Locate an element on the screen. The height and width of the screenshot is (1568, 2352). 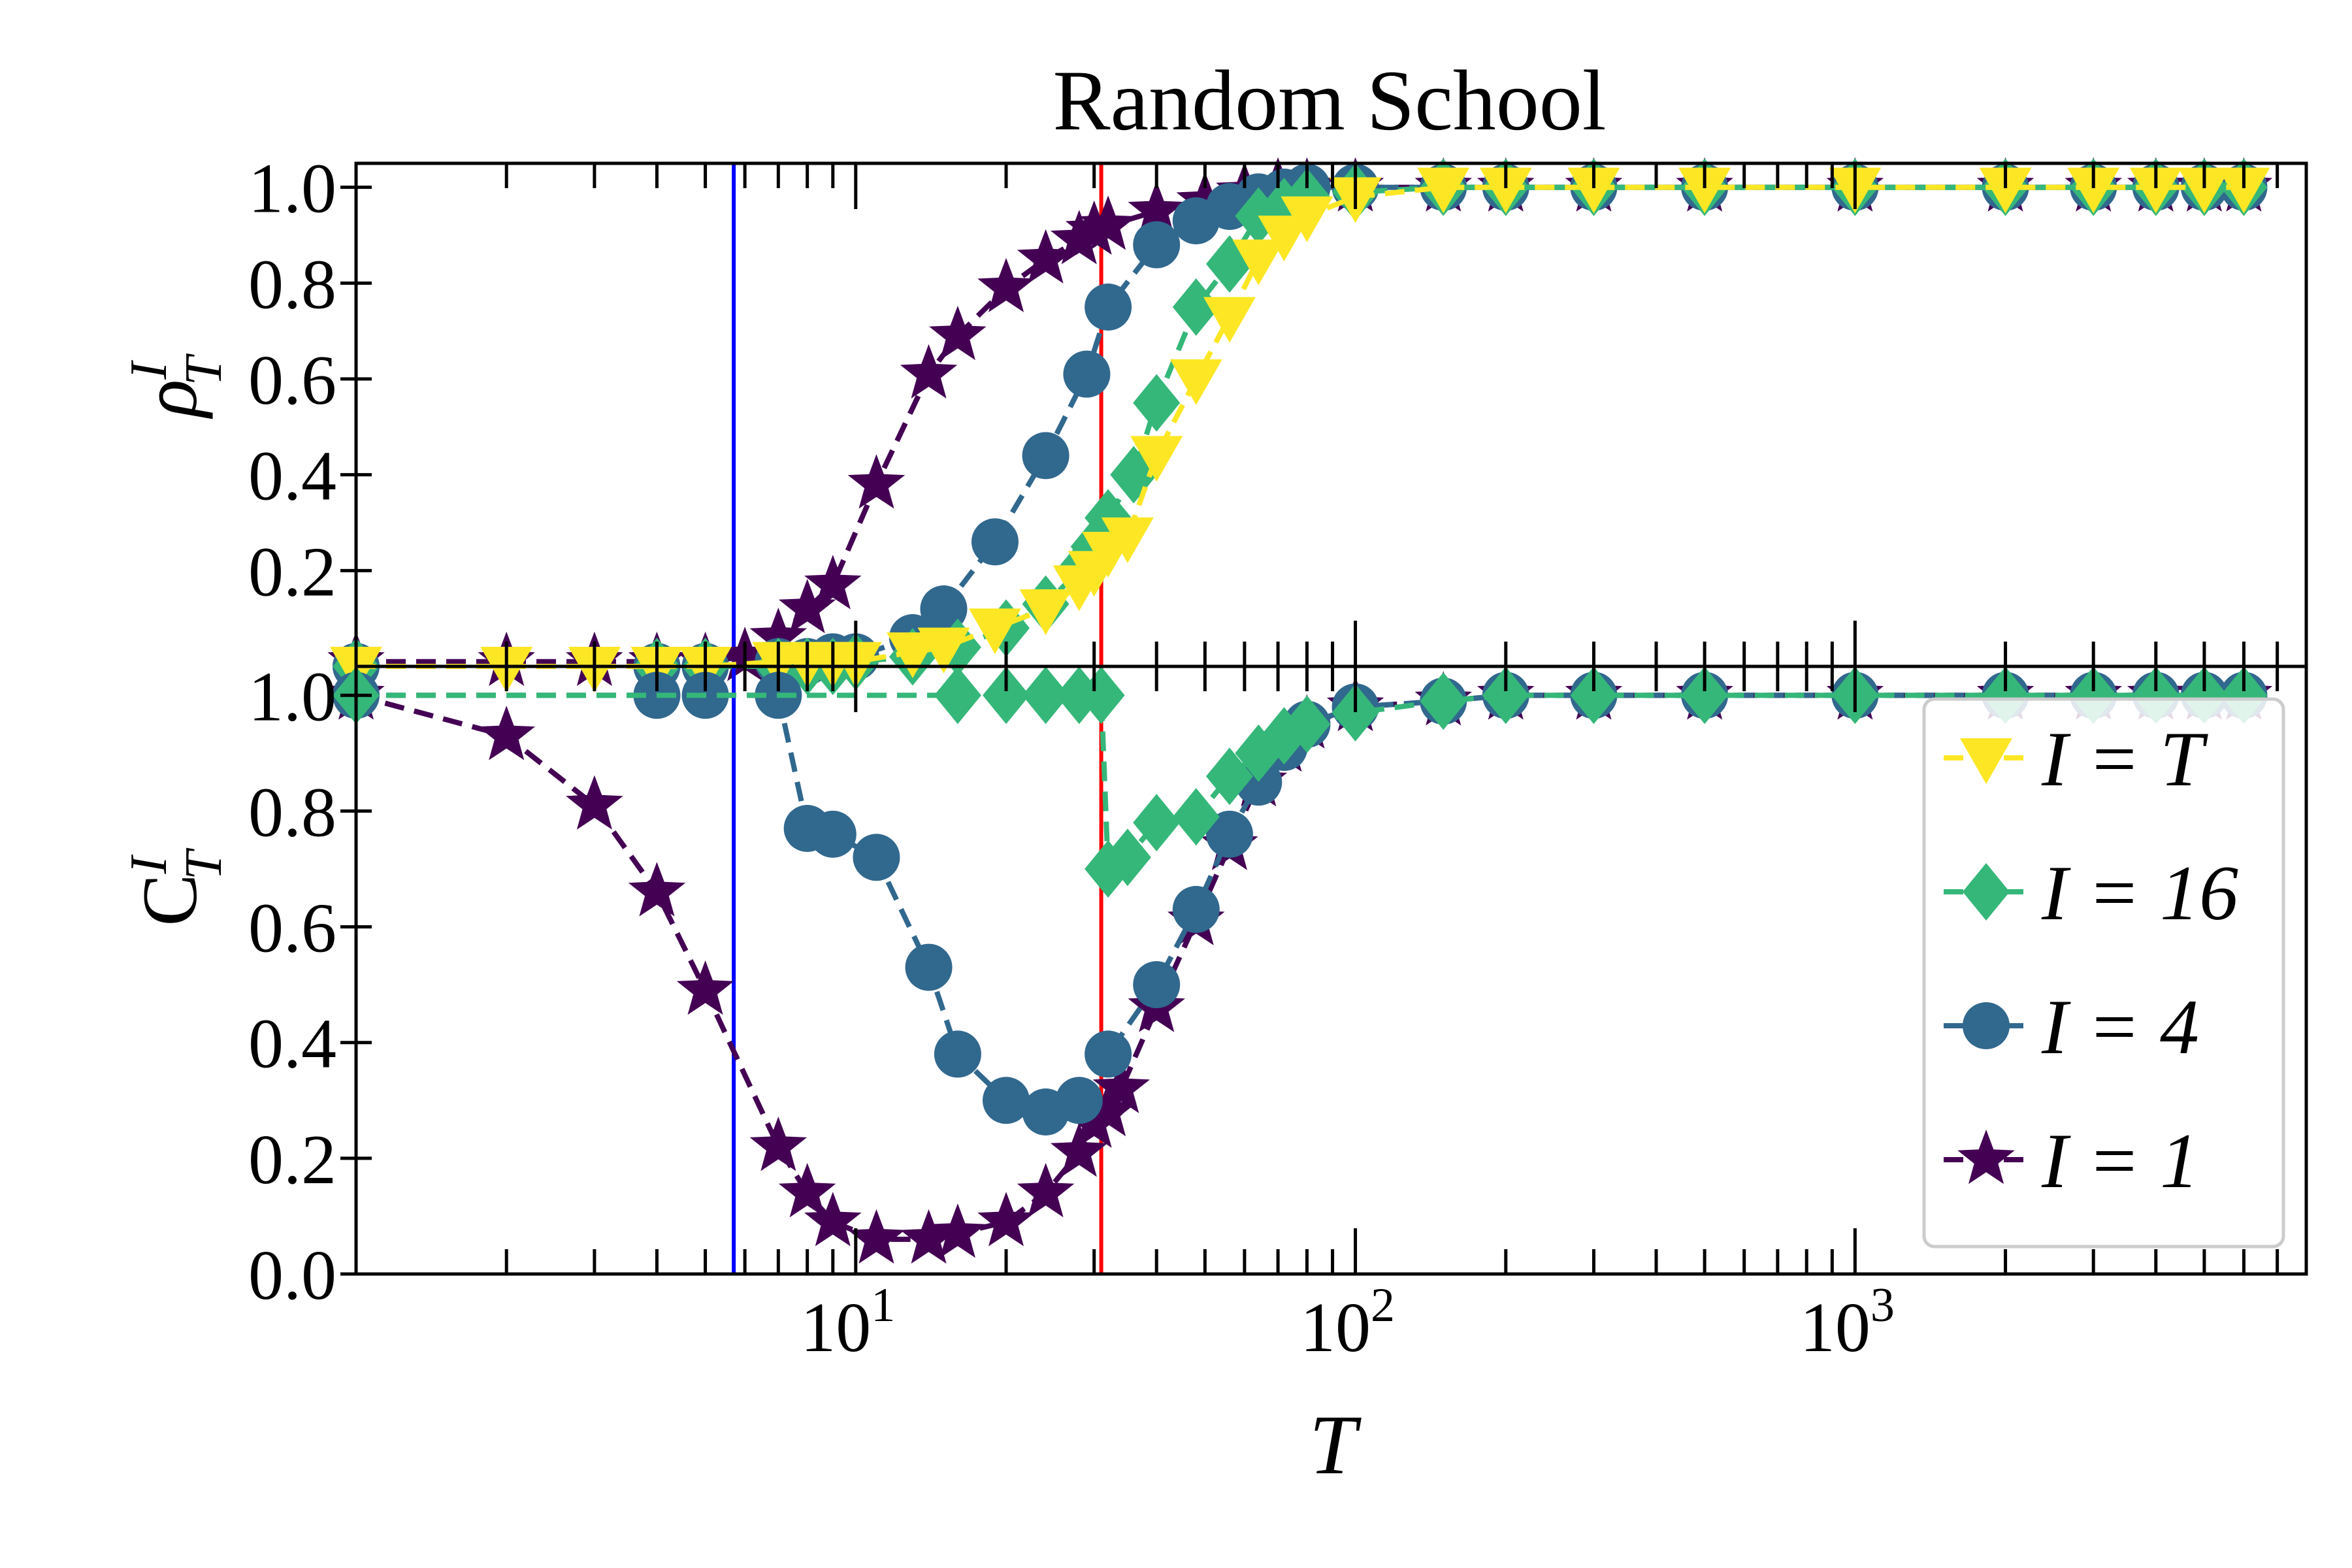
legend-label: I = 16 is located at coordinates (2139, 892).